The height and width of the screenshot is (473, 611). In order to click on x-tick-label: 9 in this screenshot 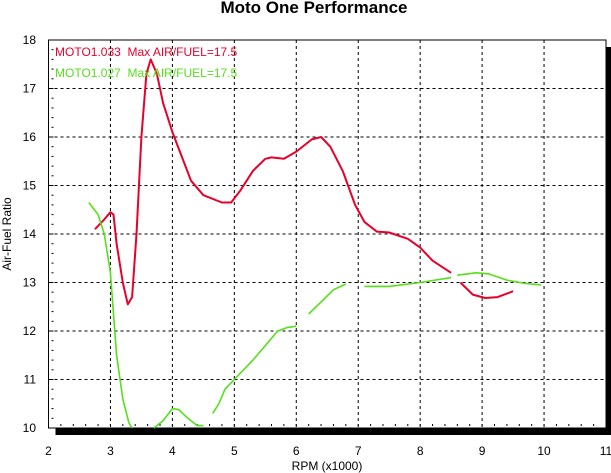, I will do `click(482, 451)`.